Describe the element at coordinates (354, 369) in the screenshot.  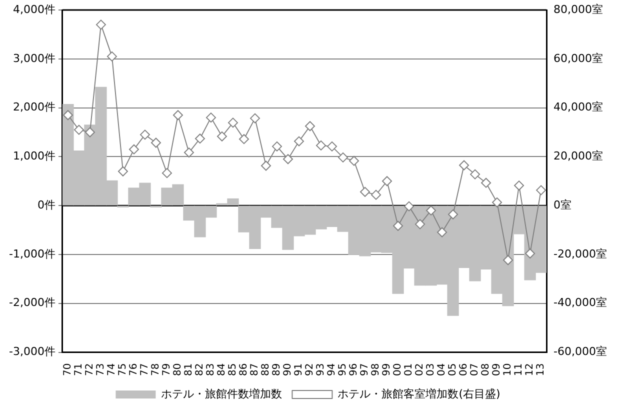
I see `x-tick-label: 96` at that location.